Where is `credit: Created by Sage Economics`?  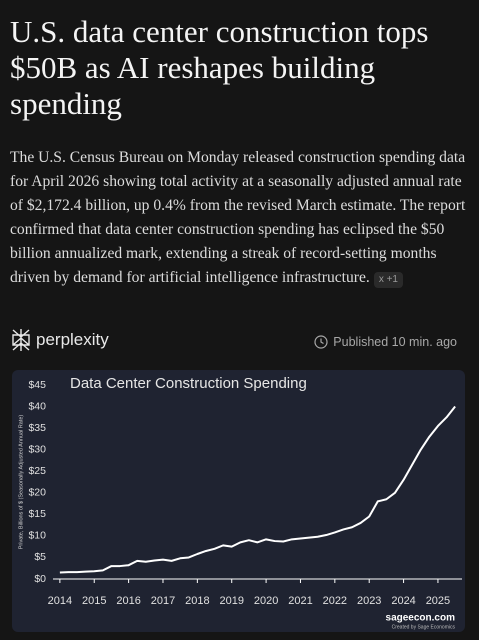 credit: Created by Sage Economics is located at coordinates (424, 627).